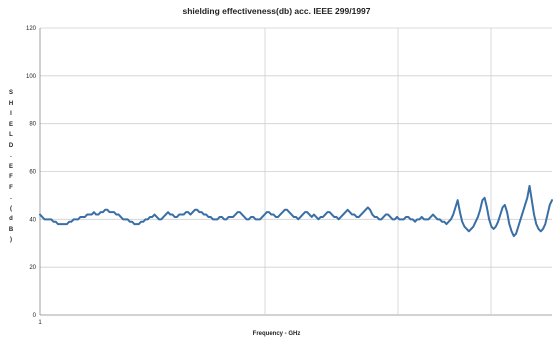 Image resolution: width=553 pixels, height=340 pixels. What do you see at coordinates (11, 103) in the screenshot?
I see `y-axis-label-char: H` at bounding box center [11, 103].